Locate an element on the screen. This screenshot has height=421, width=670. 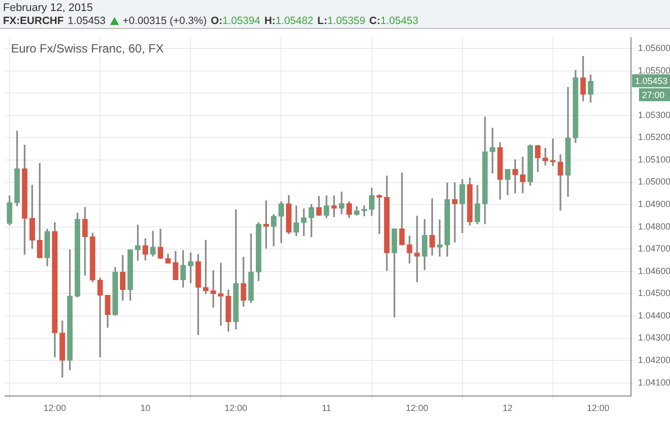
x-tick-label: 10 is located at coordinates (145, 408).